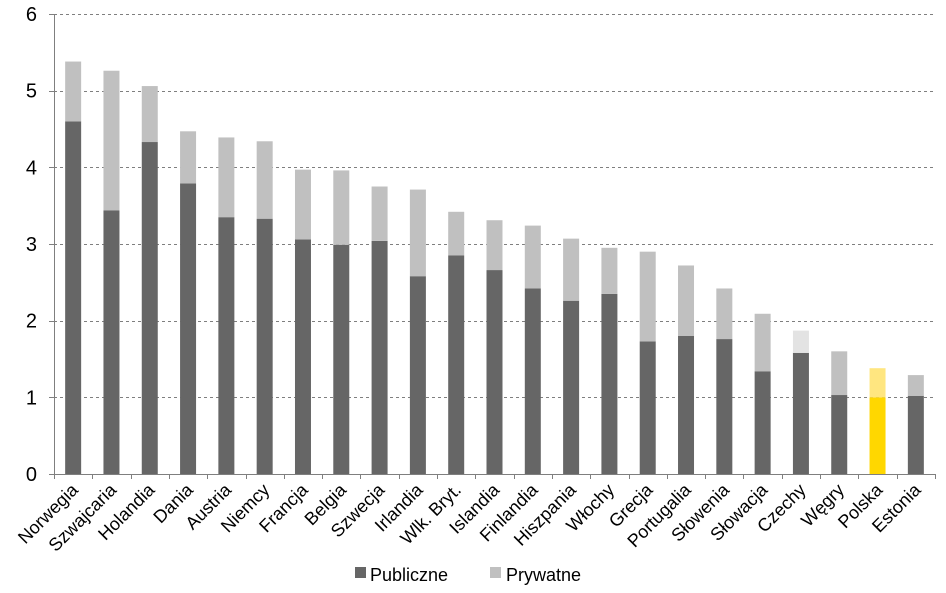 This screenshot has height=593, width=946. What do you see at coordinates (532, 257) in the screenshot?
I see `bar-finlandia-prywatne` at bounding box center [532, 257].